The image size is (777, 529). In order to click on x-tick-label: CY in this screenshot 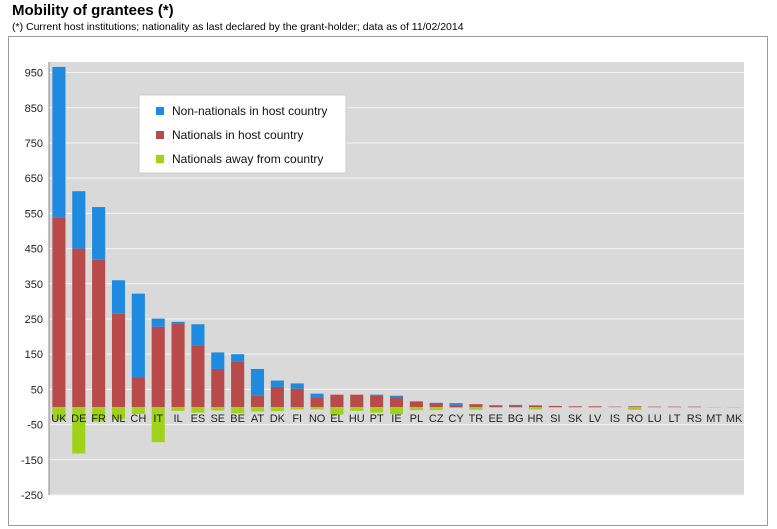, I will do `click(456, 419)`.